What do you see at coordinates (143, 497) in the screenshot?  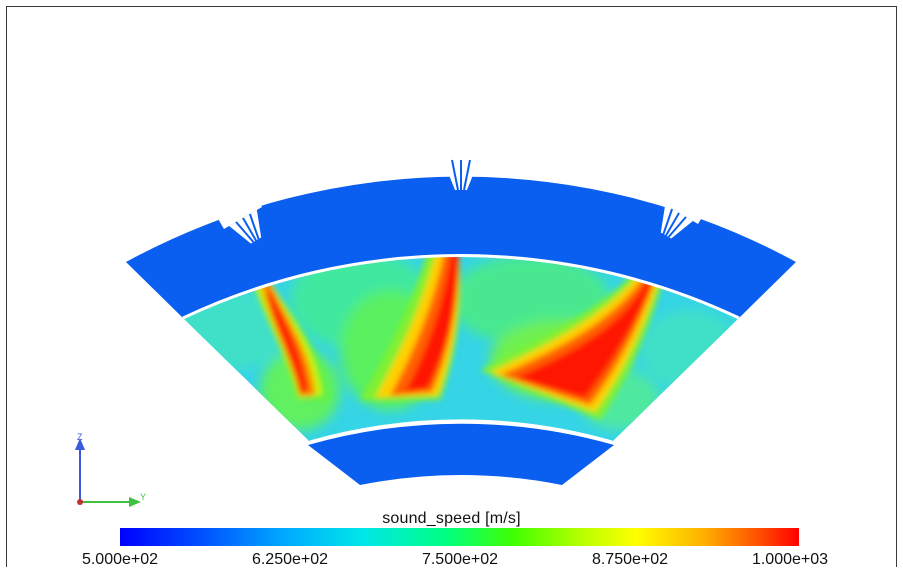 I see `y-axis-label: Y` at bounding box center [143, 497].